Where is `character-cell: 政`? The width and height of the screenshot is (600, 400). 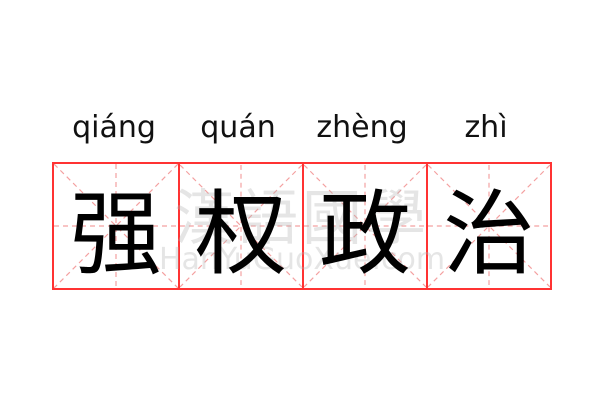 character-cell: 政 is located at coordinates (364, 226).